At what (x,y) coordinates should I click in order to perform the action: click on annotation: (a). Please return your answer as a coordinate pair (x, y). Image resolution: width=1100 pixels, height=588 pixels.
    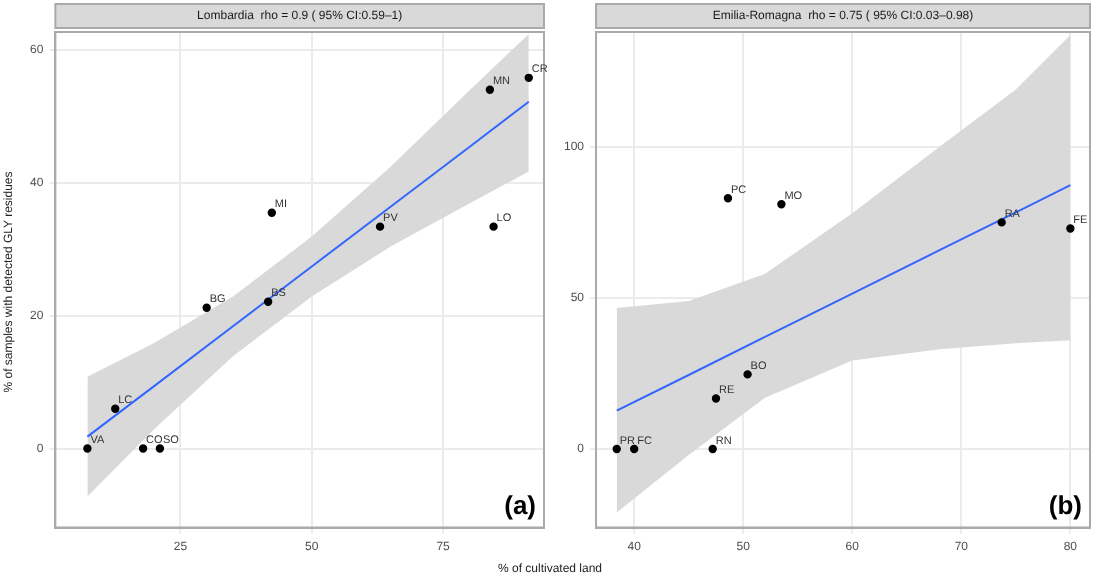
    Looking at the image, I should click on (520, 504).